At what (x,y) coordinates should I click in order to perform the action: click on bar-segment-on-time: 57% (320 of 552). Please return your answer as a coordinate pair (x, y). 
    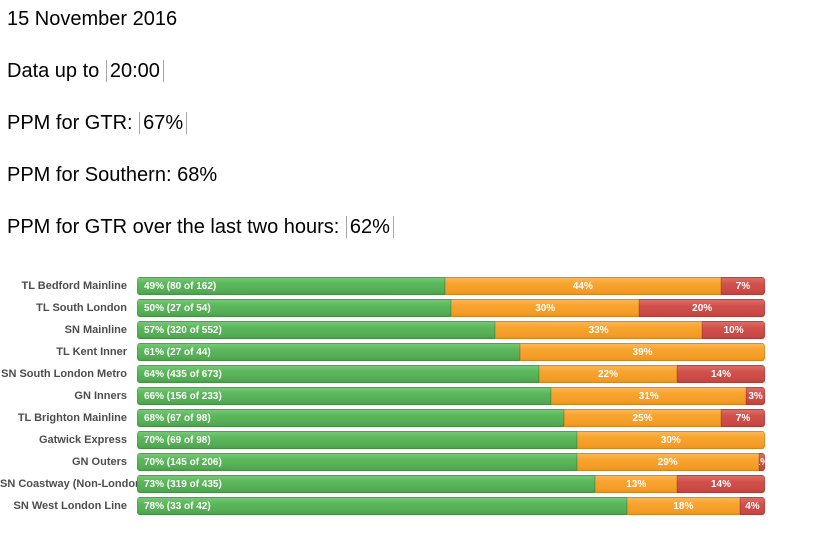
    Looking at the image, I should click on (316, 330).